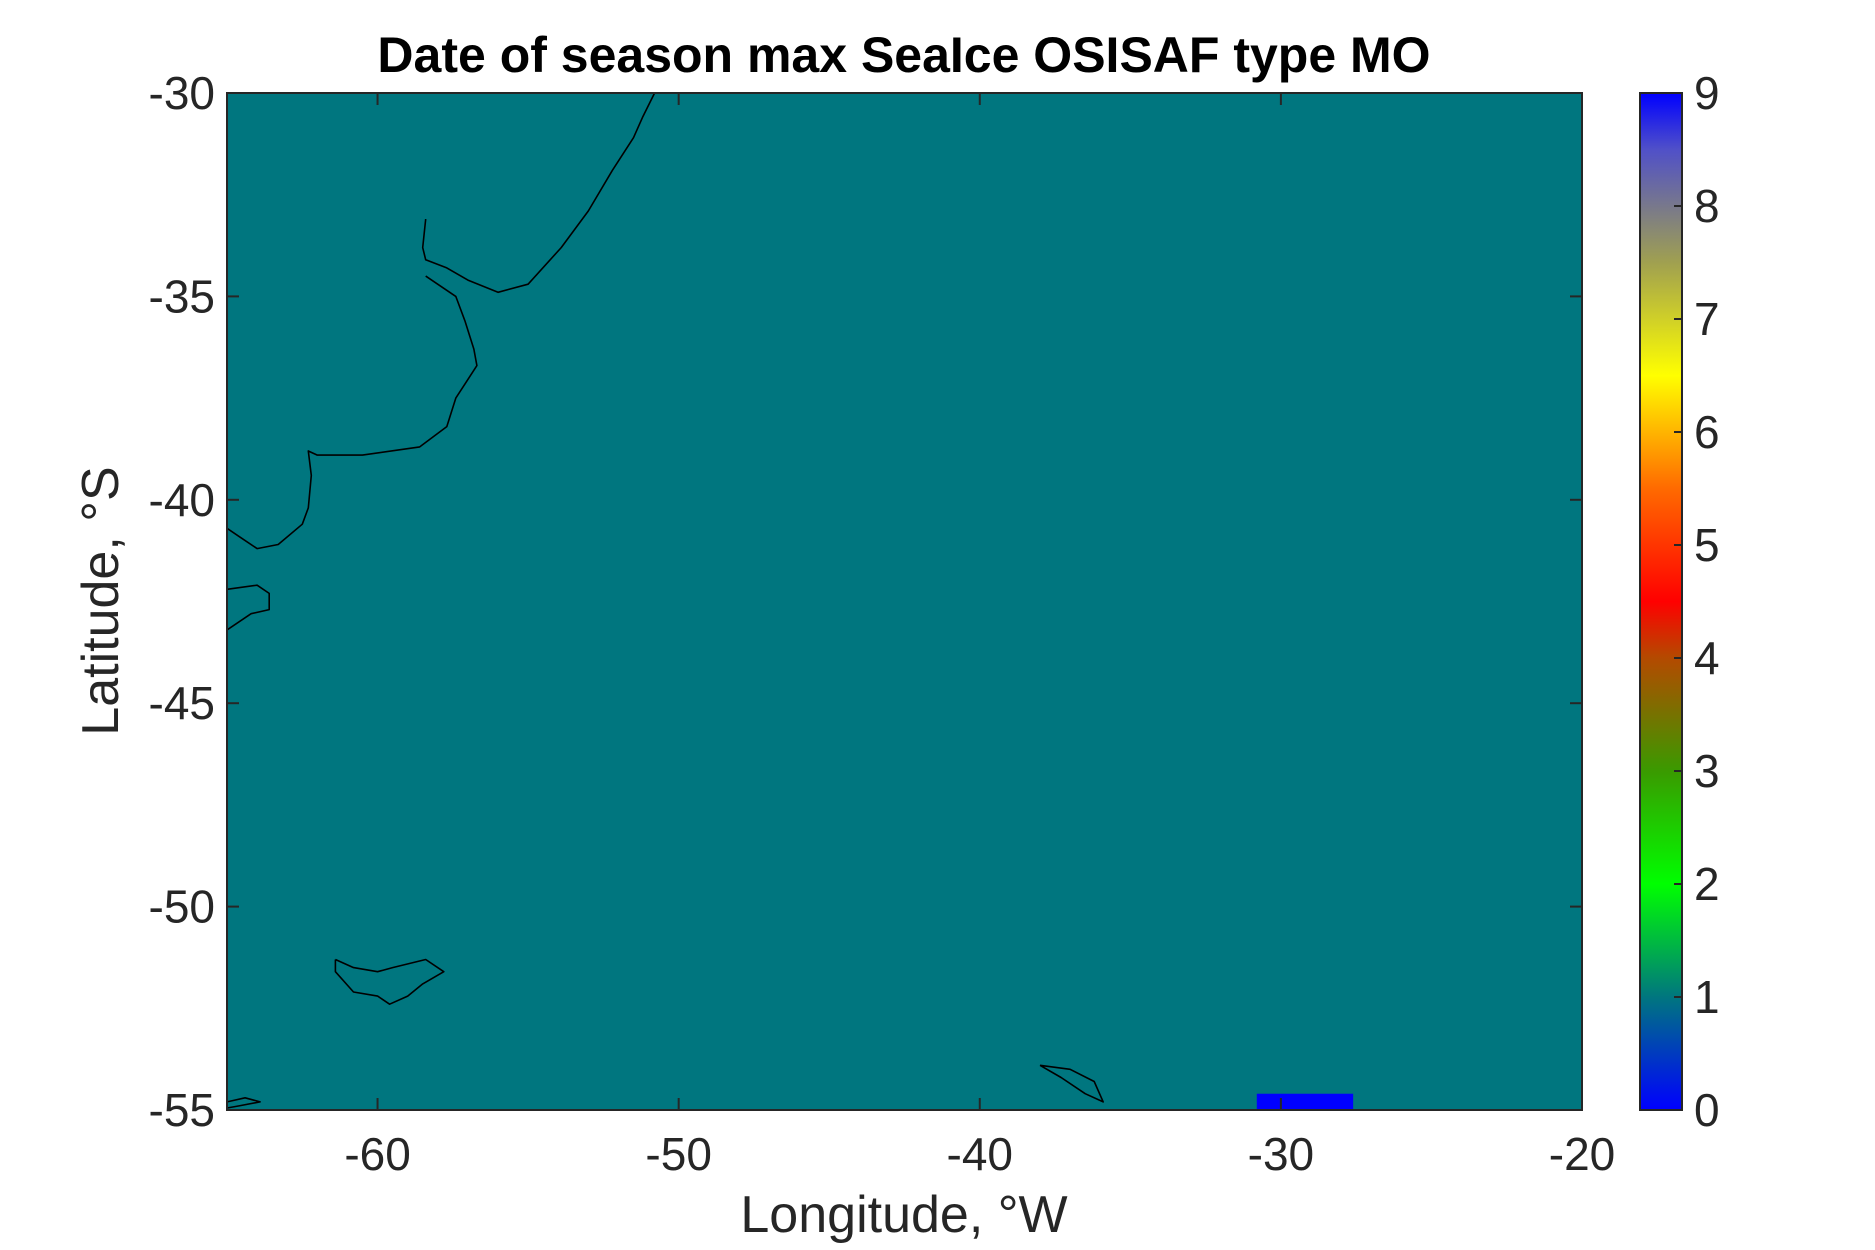 The width and height of the screenshot is (1875, 1250). Describe the element at coordinates (980, 1154) in the screenshot. I see `x-tick-label: -40` at that location.